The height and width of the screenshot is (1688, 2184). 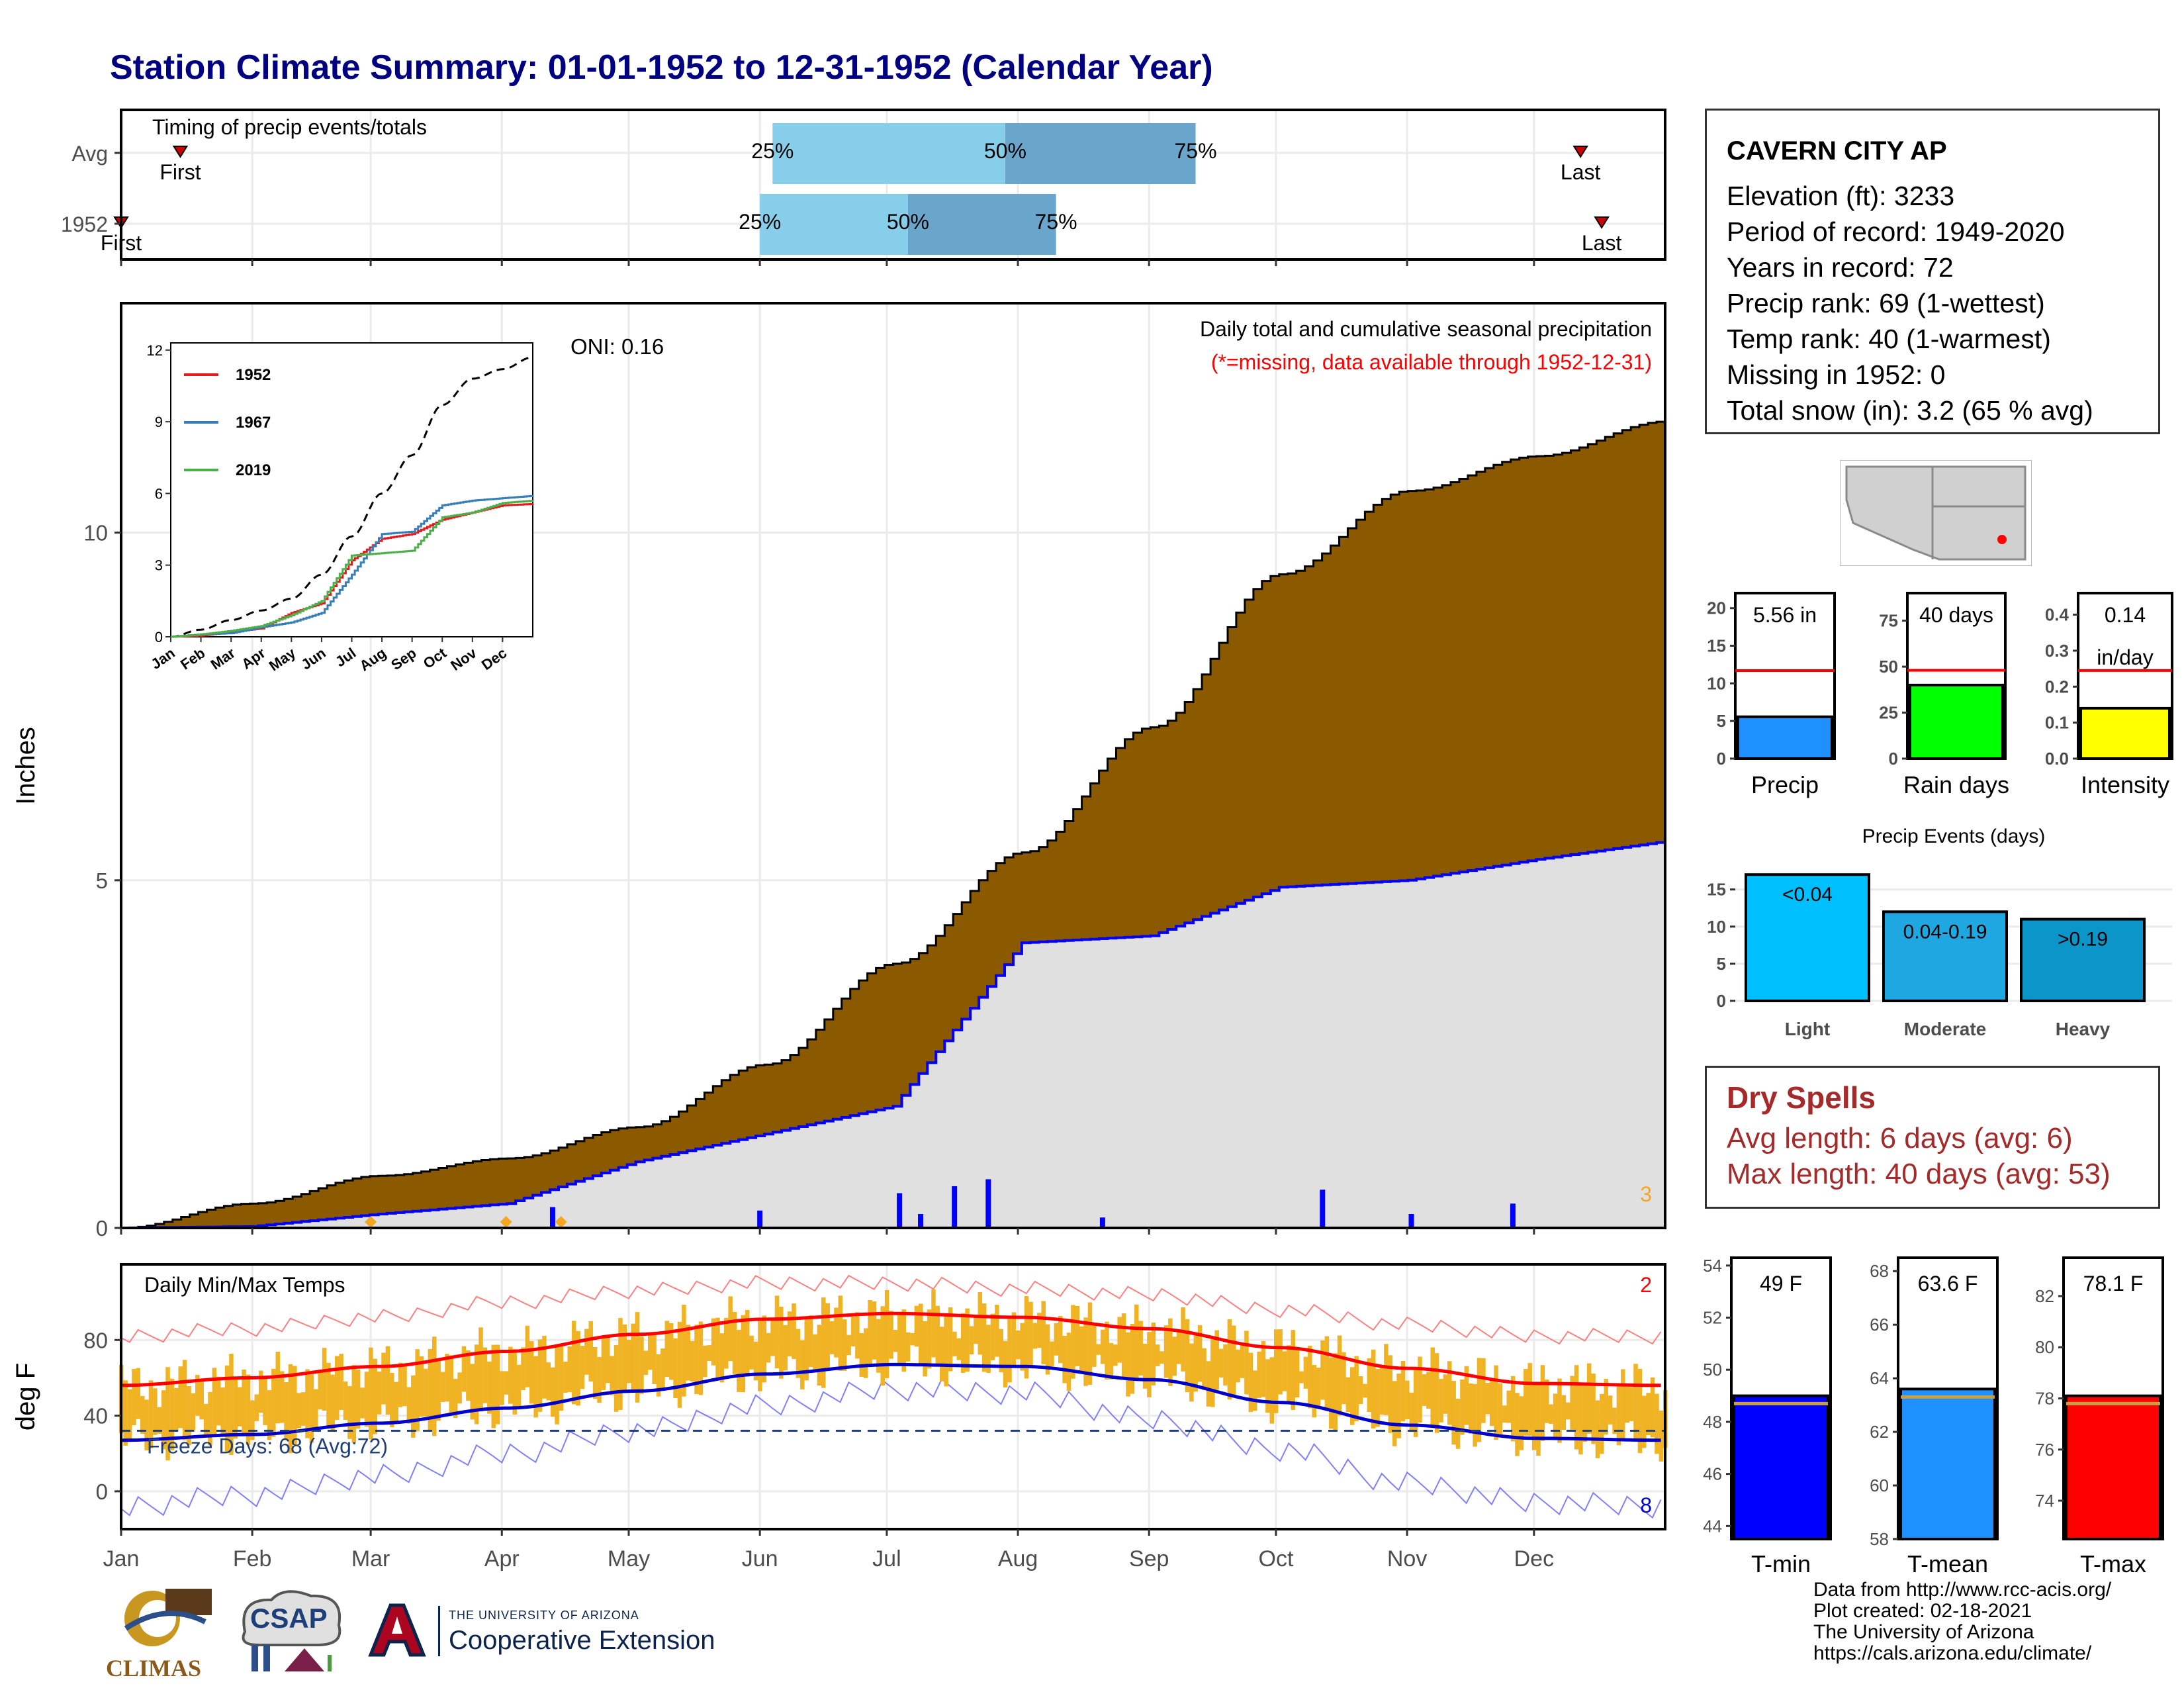 What do you see at coordinates (1602, 243) in the screenshot?
I see `last-label: Last` at bounding box center [1602, 243].